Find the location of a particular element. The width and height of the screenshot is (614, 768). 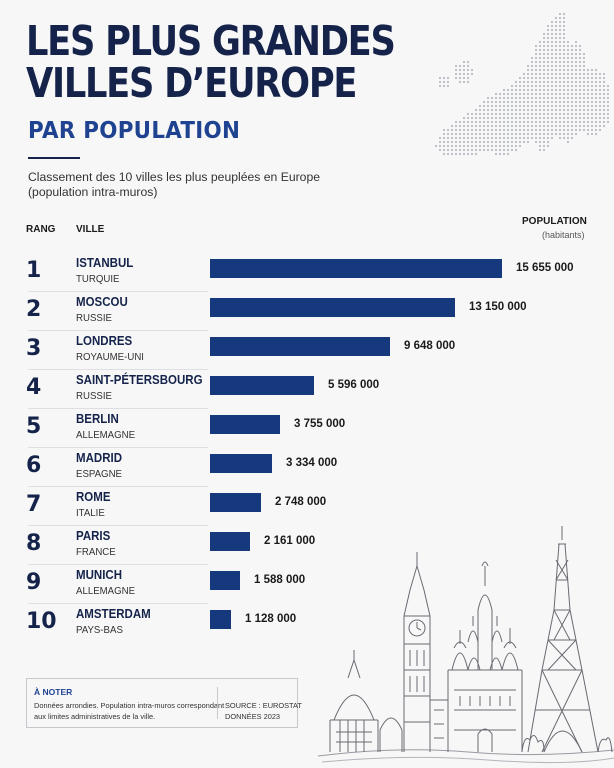

rank-label: 5 is located at coordinates (34, 426).